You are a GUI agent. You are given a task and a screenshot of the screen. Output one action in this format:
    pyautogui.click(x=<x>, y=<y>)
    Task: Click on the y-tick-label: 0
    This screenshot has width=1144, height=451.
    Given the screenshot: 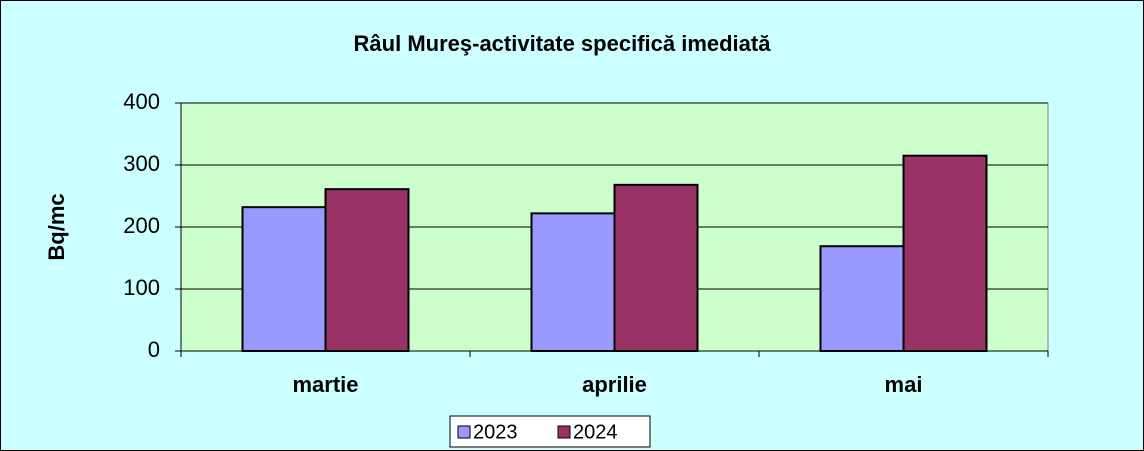 What is the action you would take?
    pyautogui.click(x=154, y=349)
    